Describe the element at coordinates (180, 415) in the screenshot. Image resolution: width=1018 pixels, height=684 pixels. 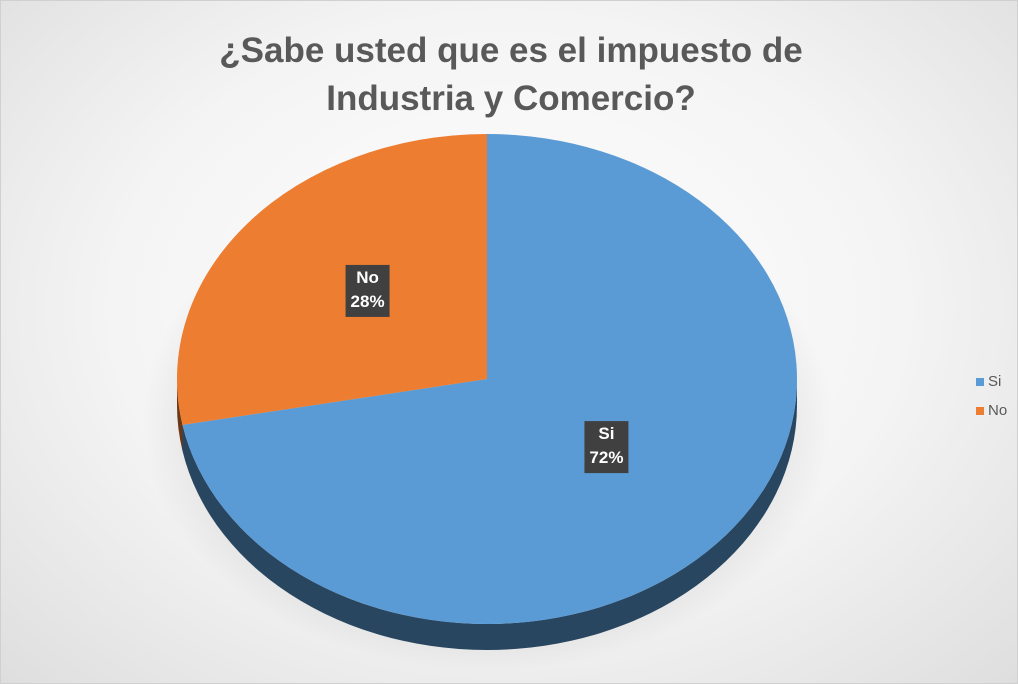
I see `pie-side` at that location.